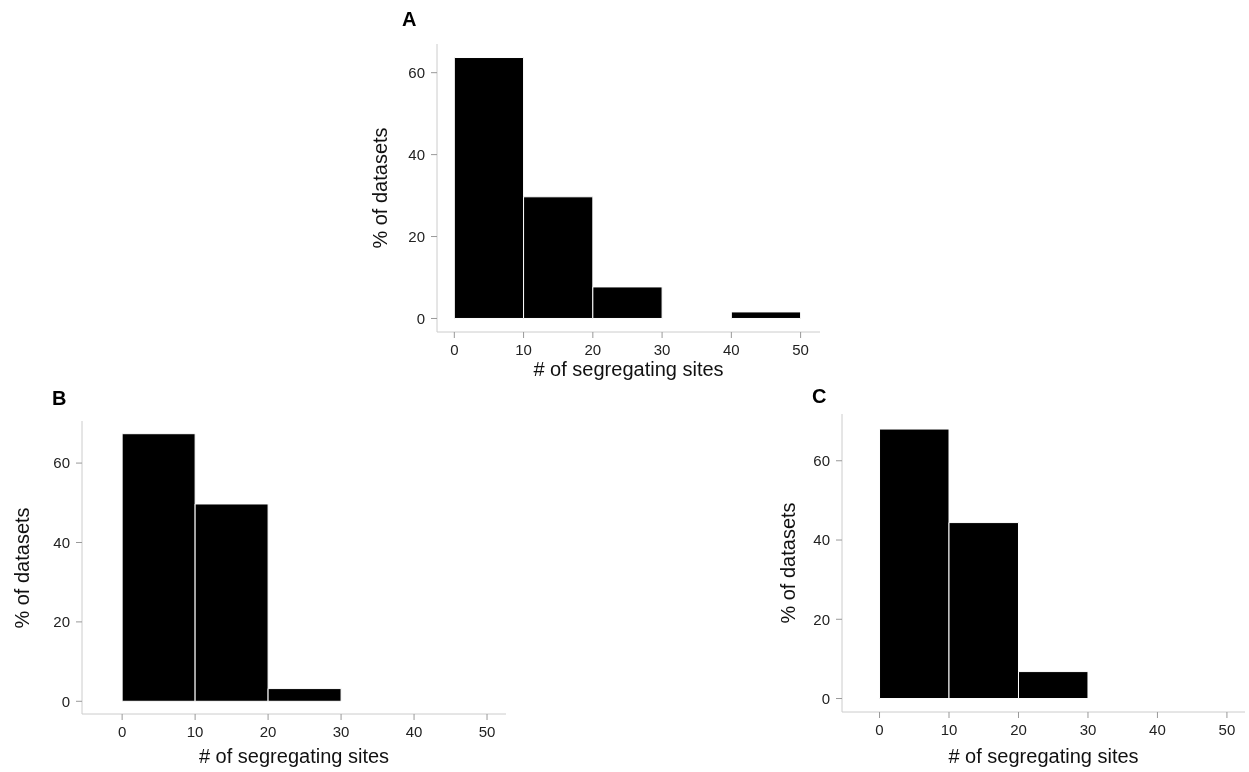  Describe the element at coordinates (409, 19) in the screenshot. I see `chart-title: A` at that location.